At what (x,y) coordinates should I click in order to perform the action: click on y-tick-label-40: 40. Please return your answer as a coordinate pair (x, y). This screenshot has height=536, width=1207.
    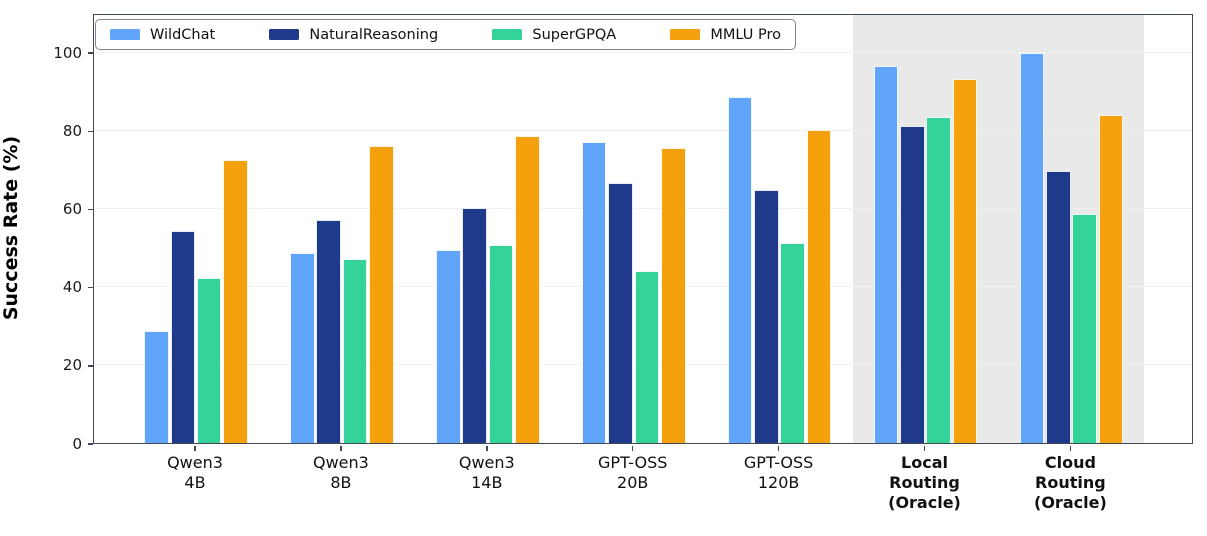
    Looking at the image, I should click on (72, 287).